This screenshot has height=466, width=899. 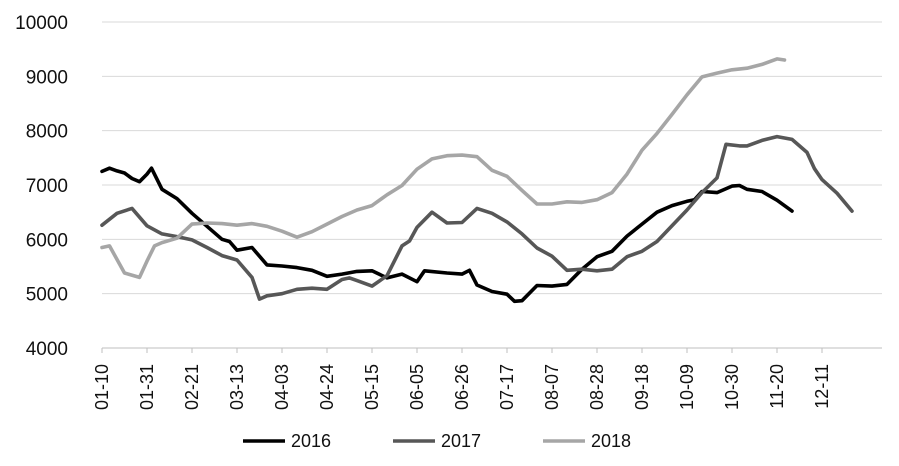 I want to click on y-tick-label: 10000, so click(x=41, y=23).